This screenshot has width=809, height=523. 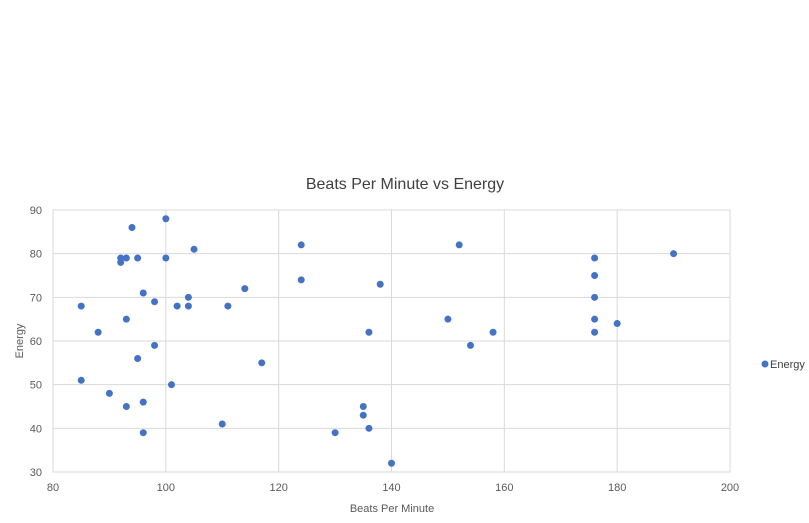 I want to click on legend-marker, so click(x=765, y=364).